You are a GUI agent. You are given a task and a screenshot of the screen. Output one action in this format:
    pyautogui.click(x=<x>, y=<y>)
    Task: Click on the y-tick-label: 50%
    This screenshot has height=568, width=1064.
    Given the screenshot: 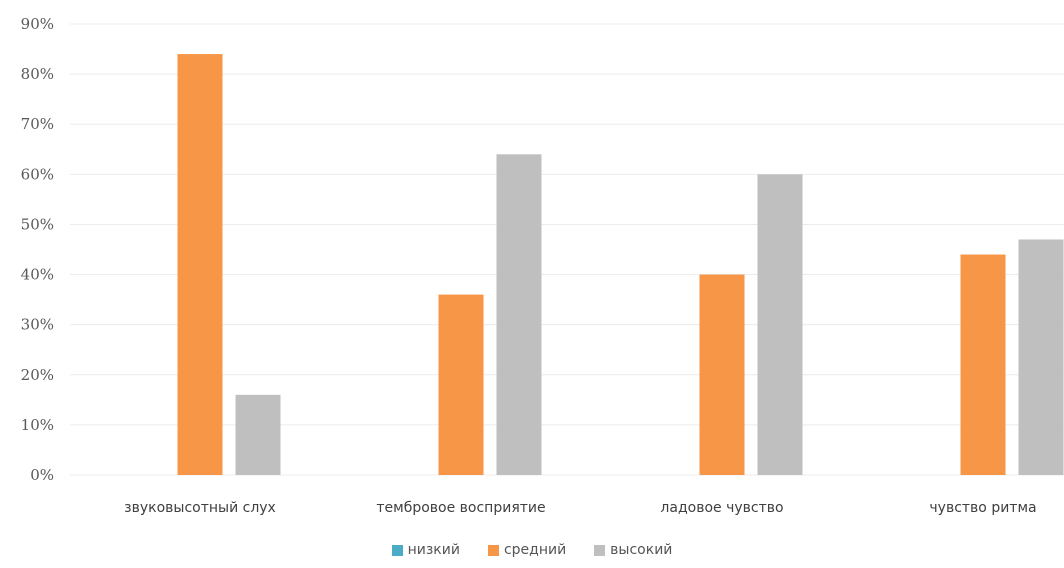 What is the action you would take?
    pyautogui.click(x=37, y=224)
    